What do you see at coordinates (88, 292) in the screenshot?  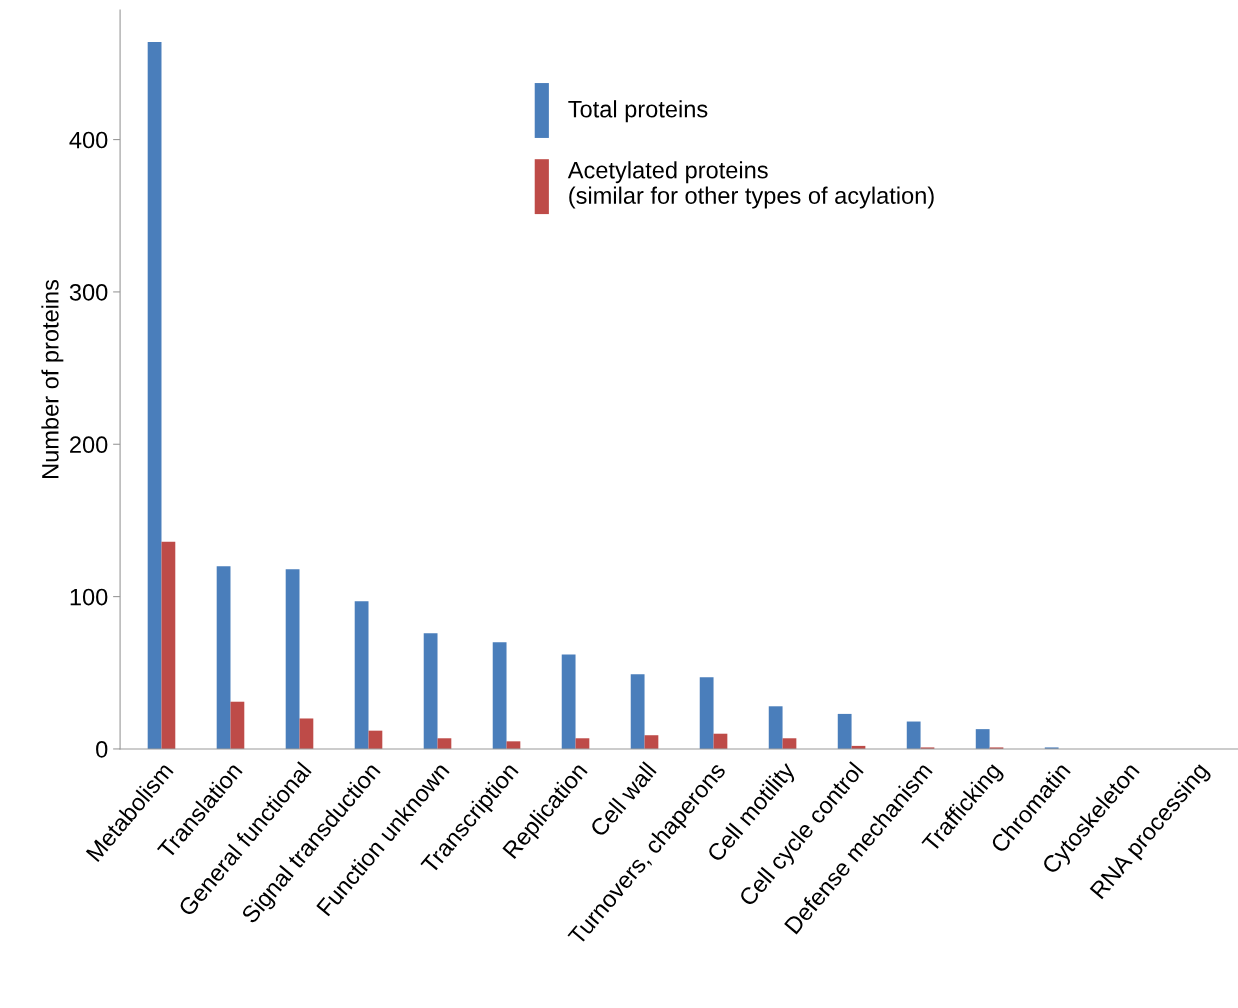 I see `y-tick-label: 300` at bounding box center [88, 292].